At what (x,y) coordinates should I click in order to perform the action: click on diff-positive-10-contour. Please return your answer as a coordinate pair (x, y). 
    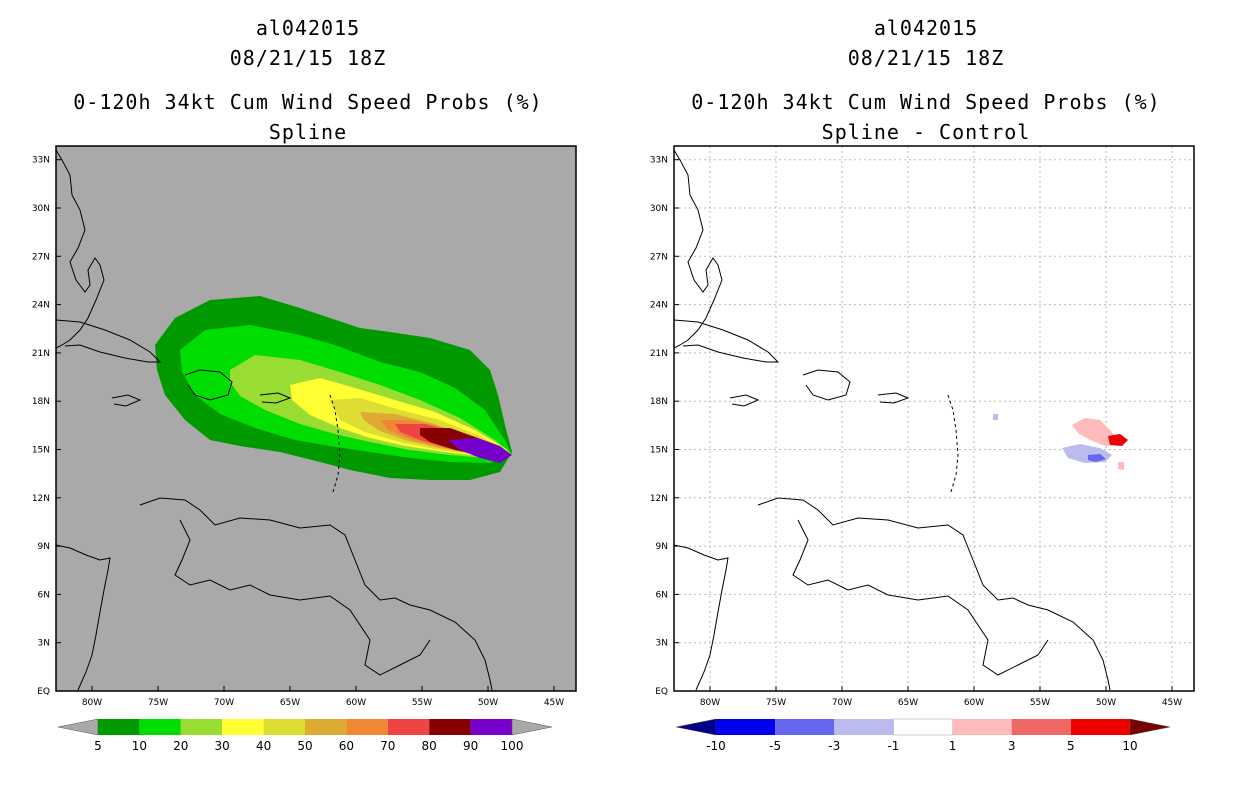
    Looking at the image, I should click on (1118, 440).